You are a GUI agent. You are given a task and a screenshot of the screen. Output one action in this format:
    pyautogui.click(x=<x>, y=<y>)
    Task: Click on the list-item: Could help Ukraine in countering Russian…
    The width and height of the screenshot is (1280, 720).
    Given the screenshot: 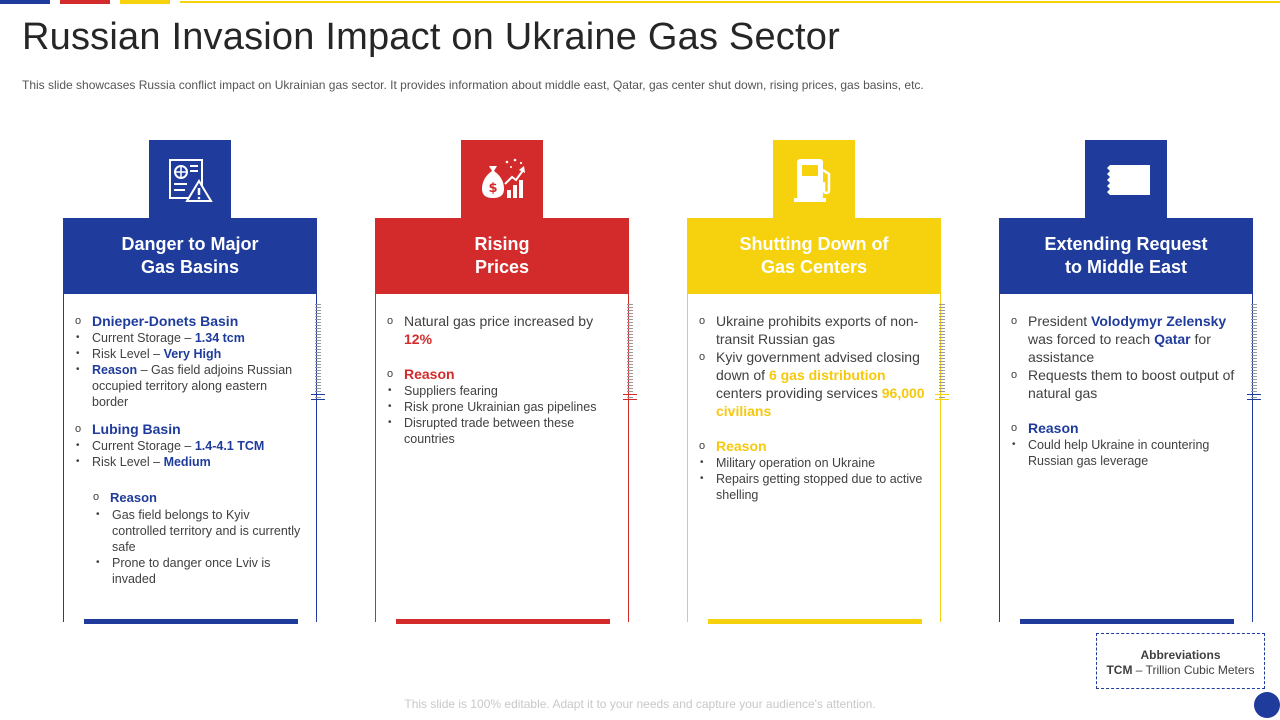 What is the action you would take?
    pyautogui.click(x=1125, y=453)
    